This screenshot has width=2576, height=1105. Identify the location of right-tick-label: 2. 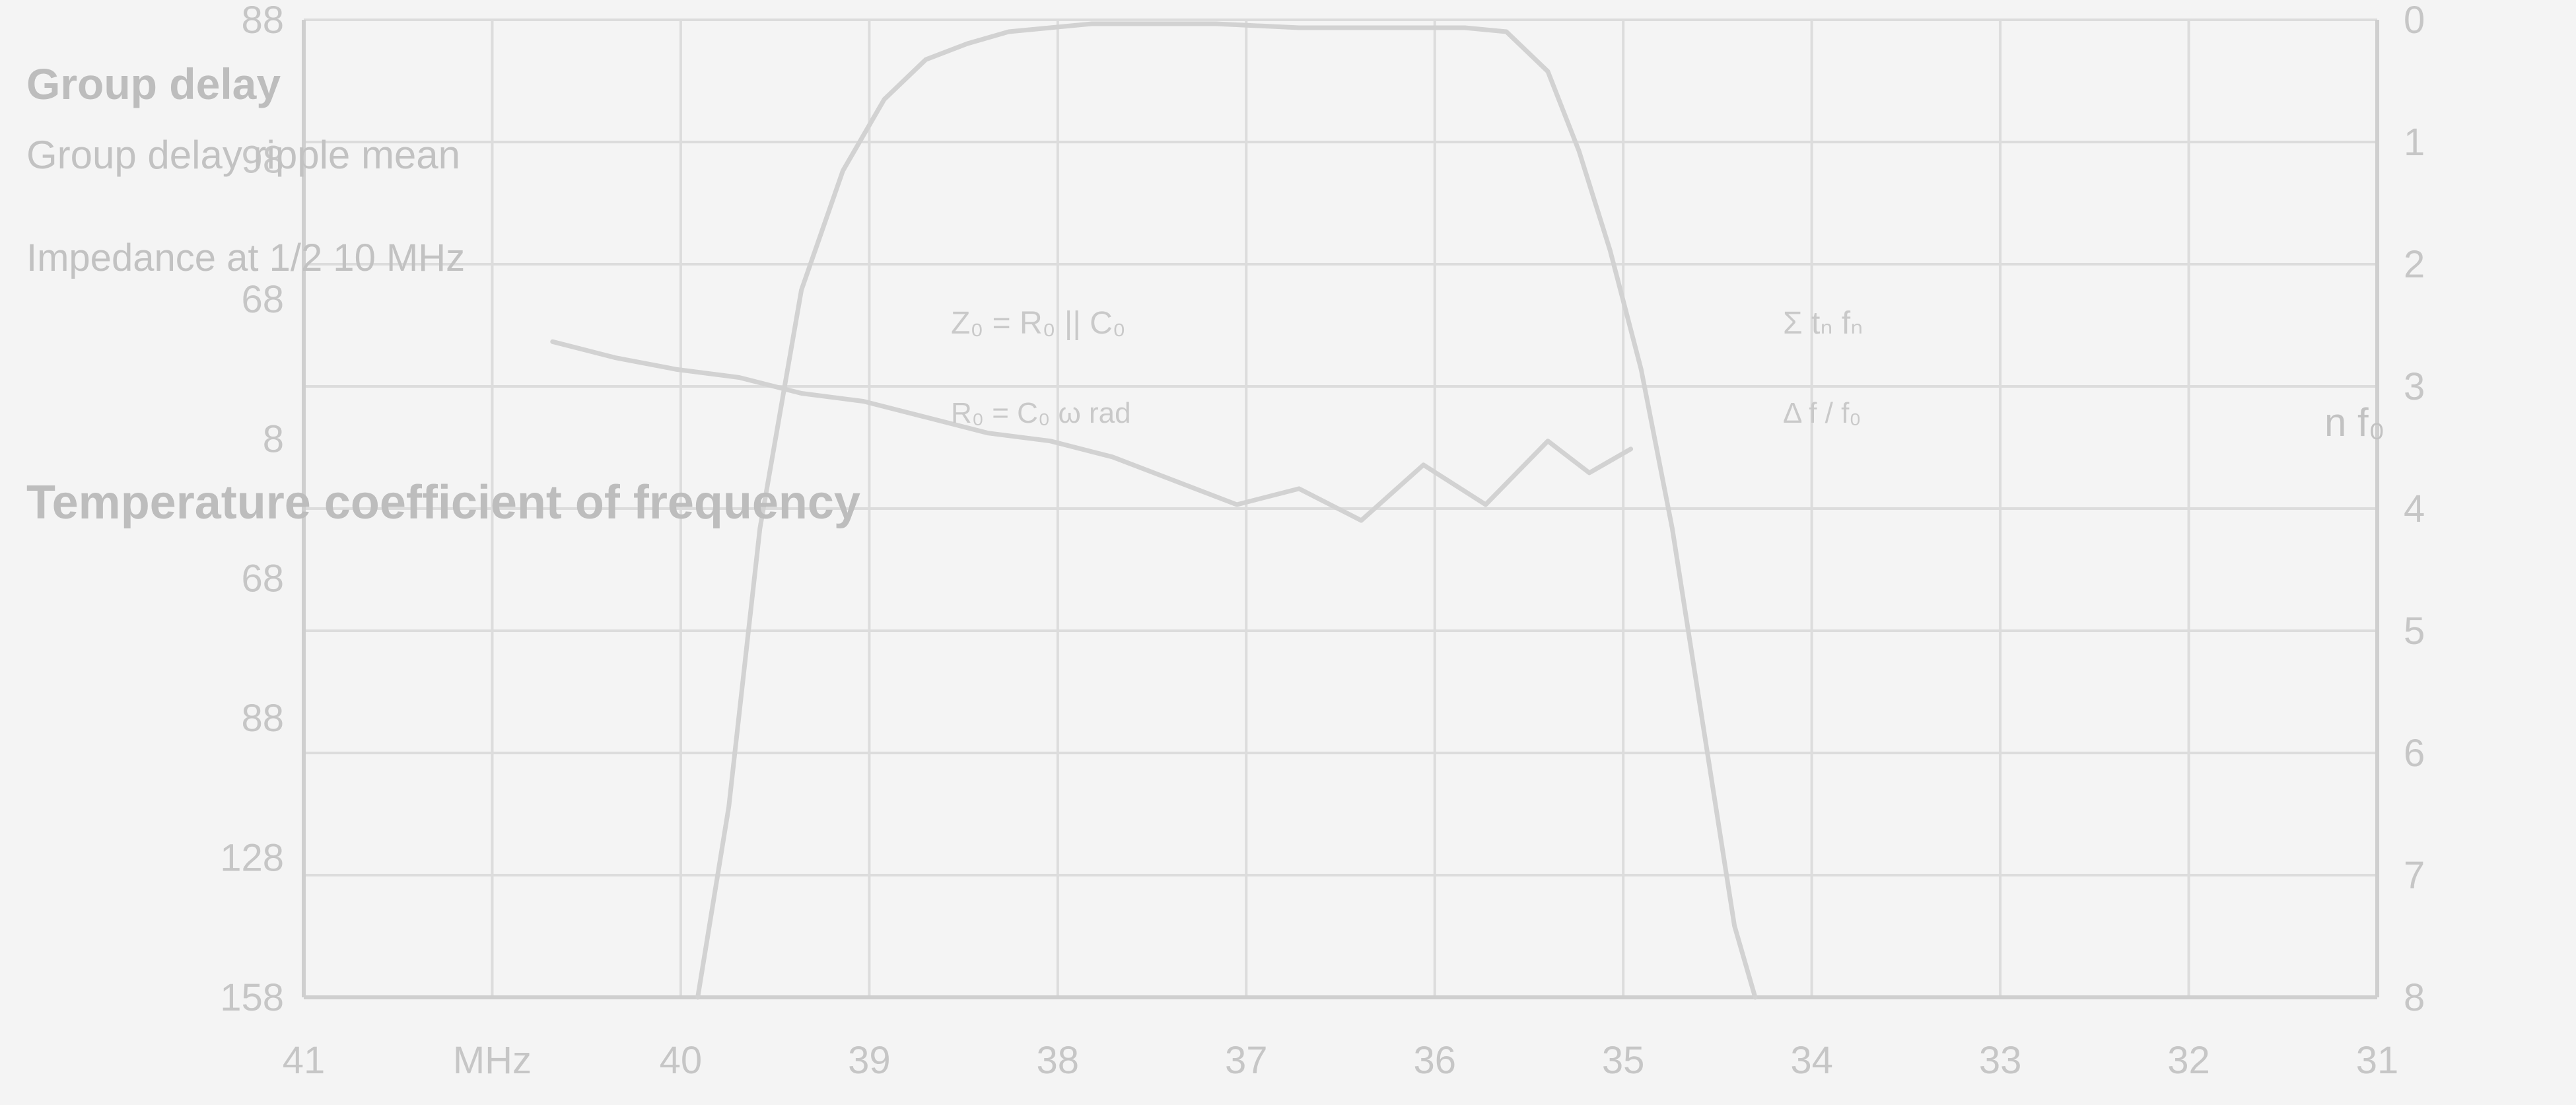
(2415, 265).